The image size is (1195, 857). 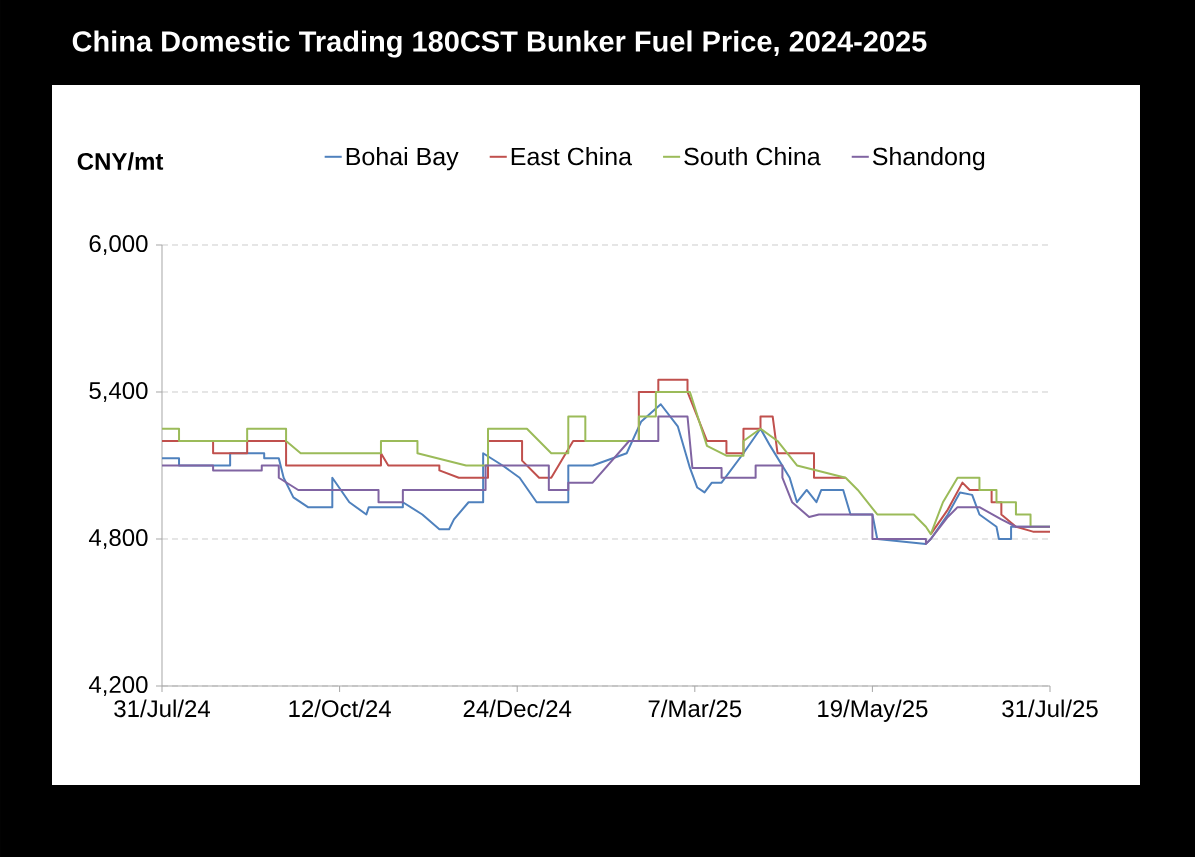 What do you see at coordinates (572, 156) in the screenshot?
I see `legend-label: East China` at bounding box center [572, 156].